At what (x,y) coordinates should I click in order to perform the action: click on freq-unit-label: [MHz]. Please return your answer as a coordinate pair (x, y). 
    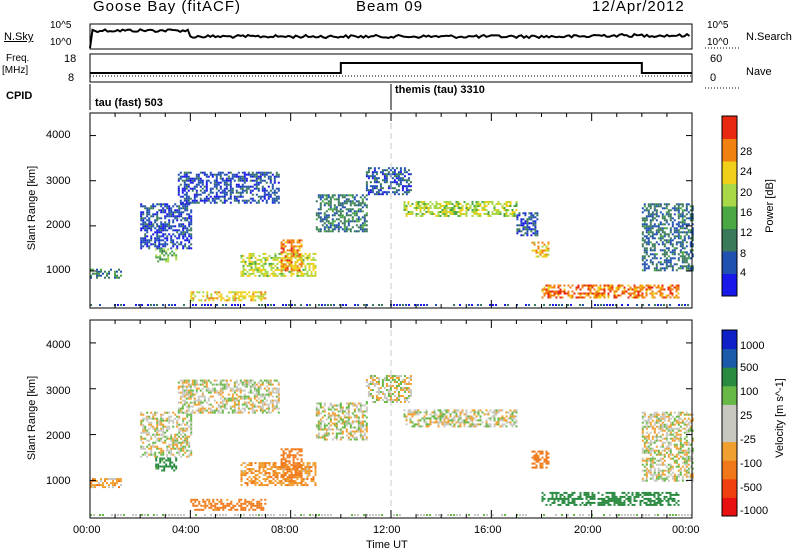
    Looking at the image, I should click on (15, 70).